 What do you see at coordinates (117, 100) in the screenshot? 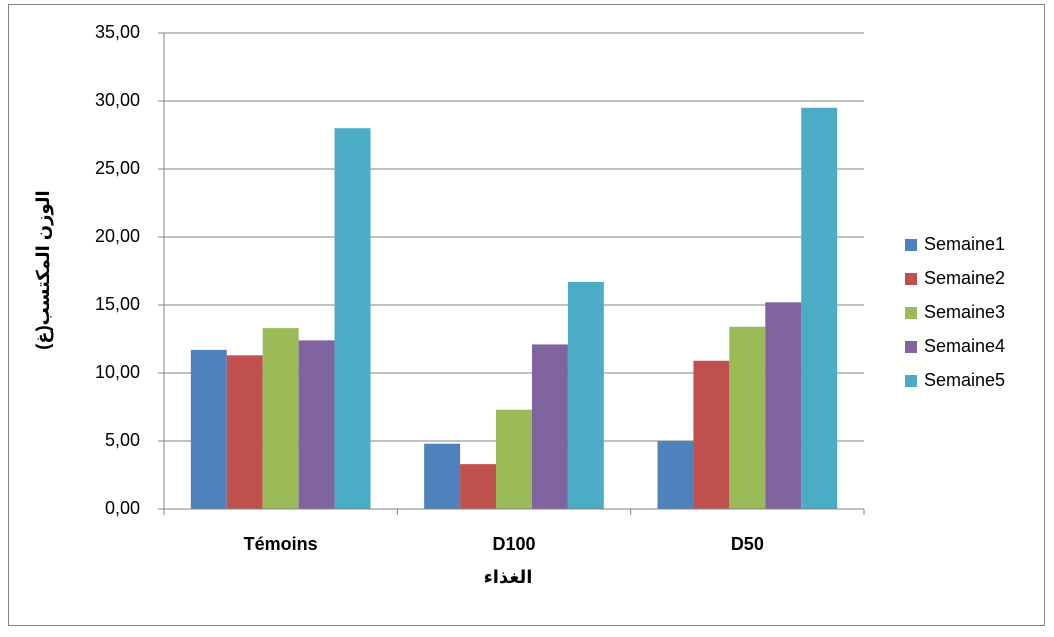
I see `y-tick-label: 30,00` at bounding box center [117, 100].